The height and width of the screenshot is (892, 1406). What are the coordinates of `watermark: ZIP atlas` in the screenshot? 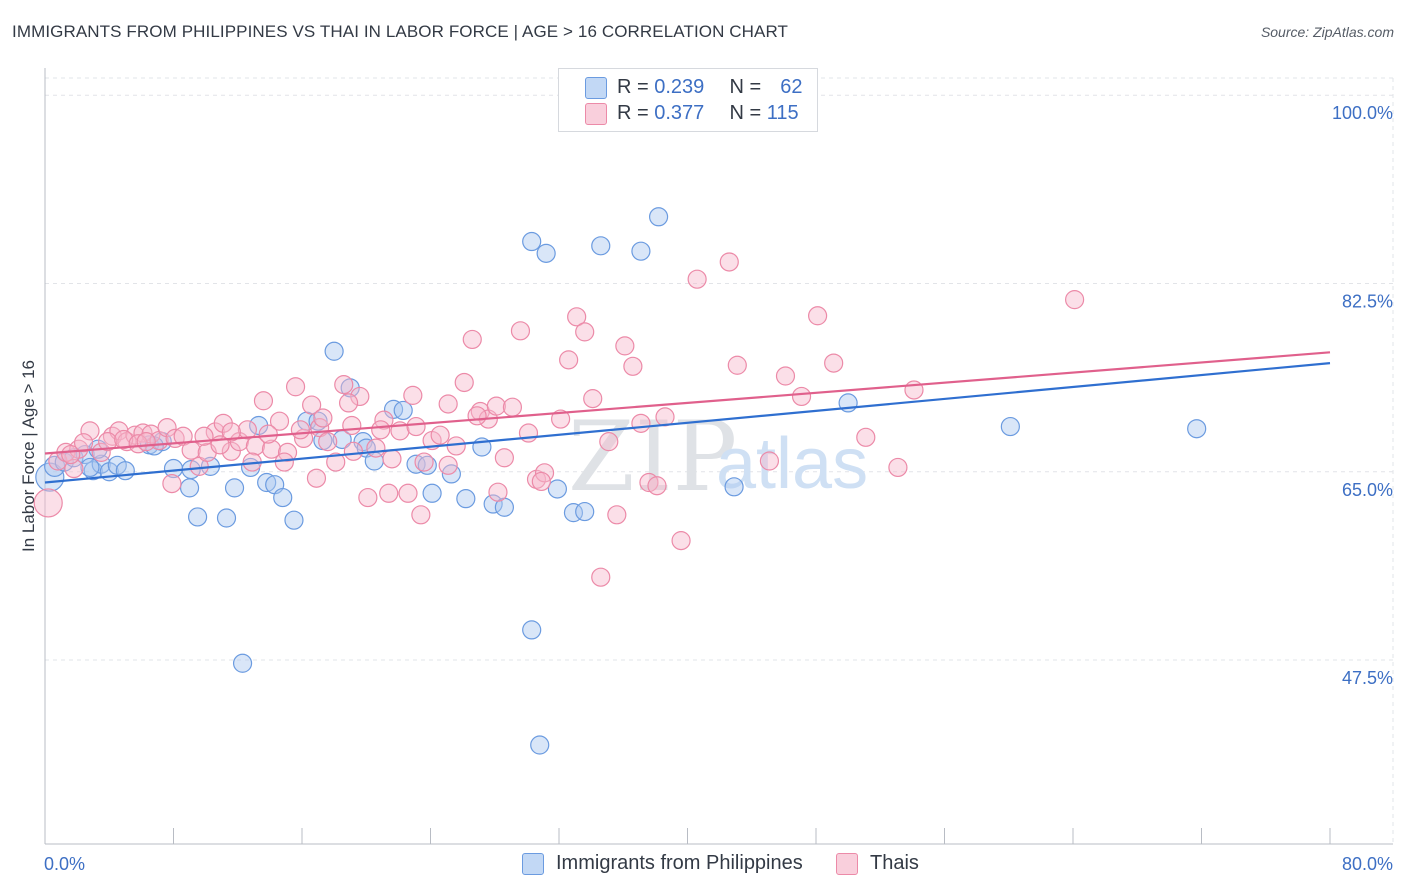 It's located at (718, 457).